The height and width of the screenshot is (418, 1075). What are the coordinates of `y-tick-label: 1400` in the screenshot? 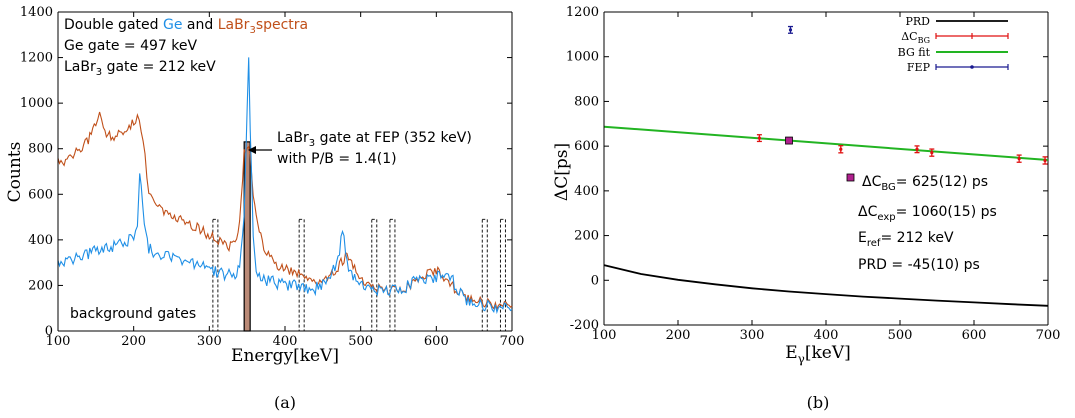 It's located at (36, 12).